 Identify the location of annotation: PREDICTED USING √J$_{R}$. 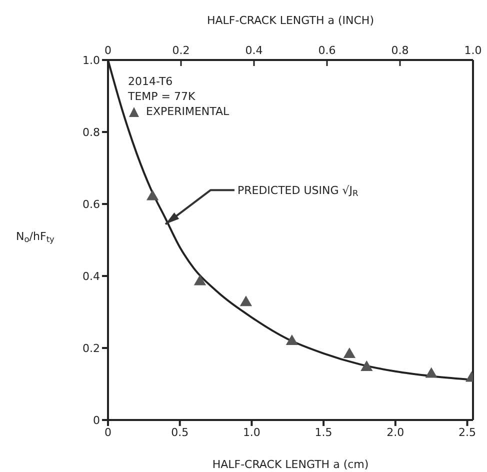
(298, 191).